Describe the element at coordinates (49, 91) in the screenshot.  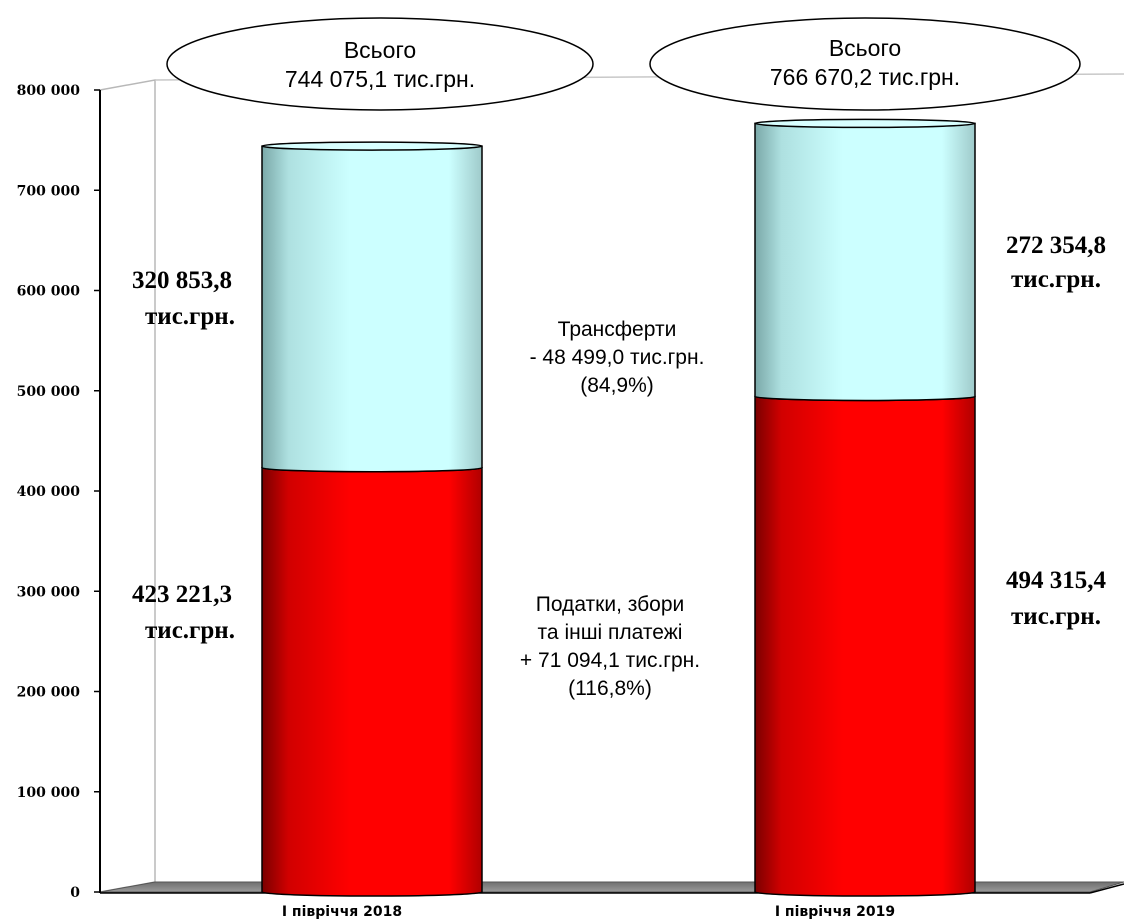
I see `y-tick-label: 800 000` at that location.